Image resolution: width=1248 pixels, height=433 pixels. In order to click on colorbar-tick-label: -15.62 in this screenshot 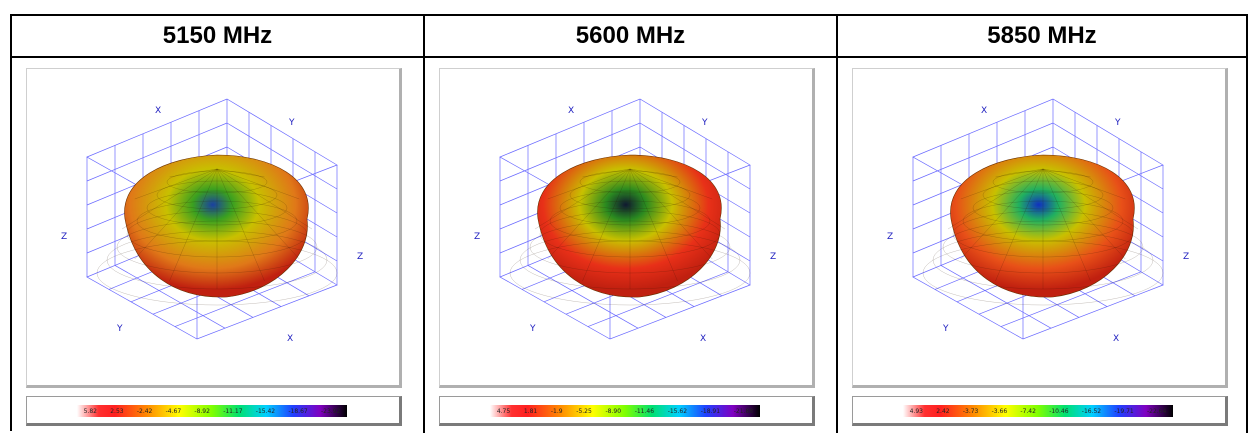, I will do `click(677, 411)`.